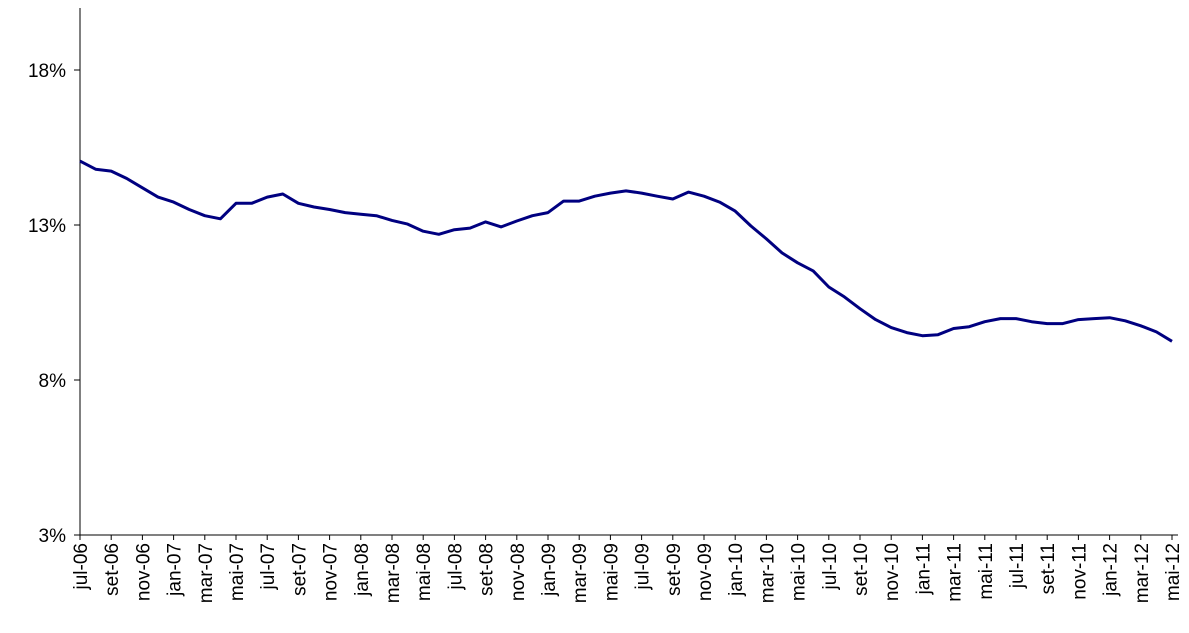 The image size is (1189, 633). I want to click on x-tick-label: mai-07, so click(237, 572).